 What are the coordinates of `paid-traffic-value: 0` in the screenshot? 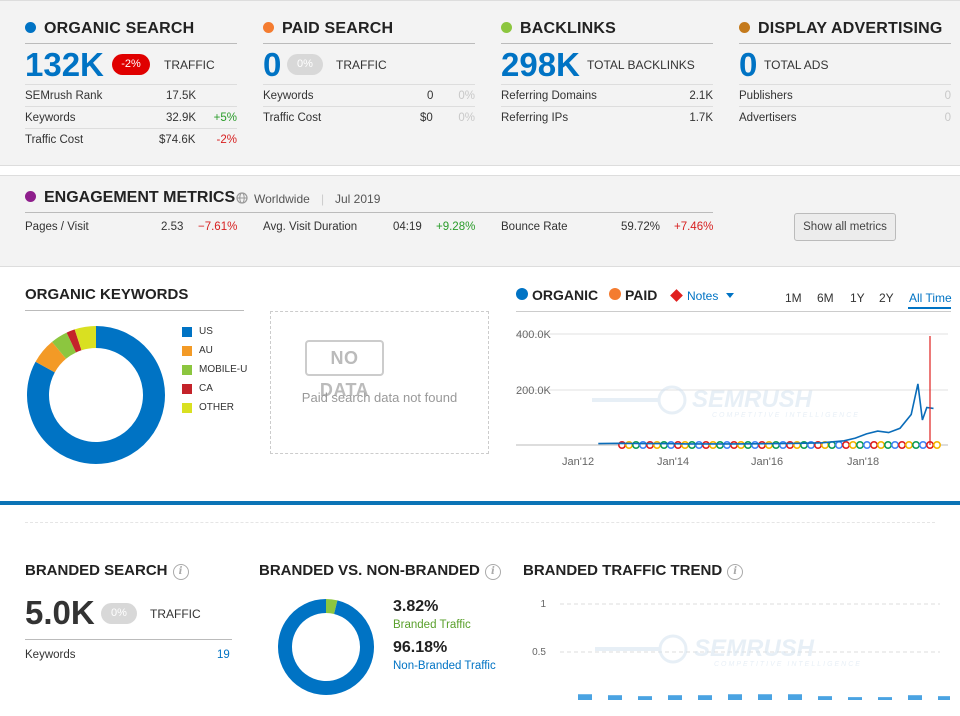 It's located at (272, 64).